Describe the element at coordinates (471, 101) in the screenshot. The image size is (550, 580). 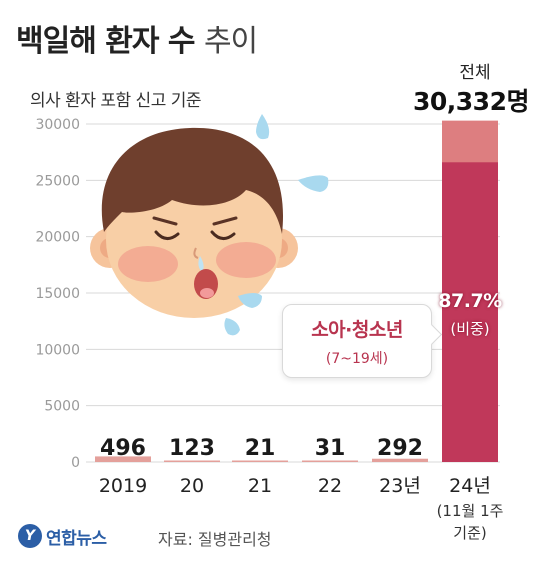
I see `total-value: 30,332명` at that location.